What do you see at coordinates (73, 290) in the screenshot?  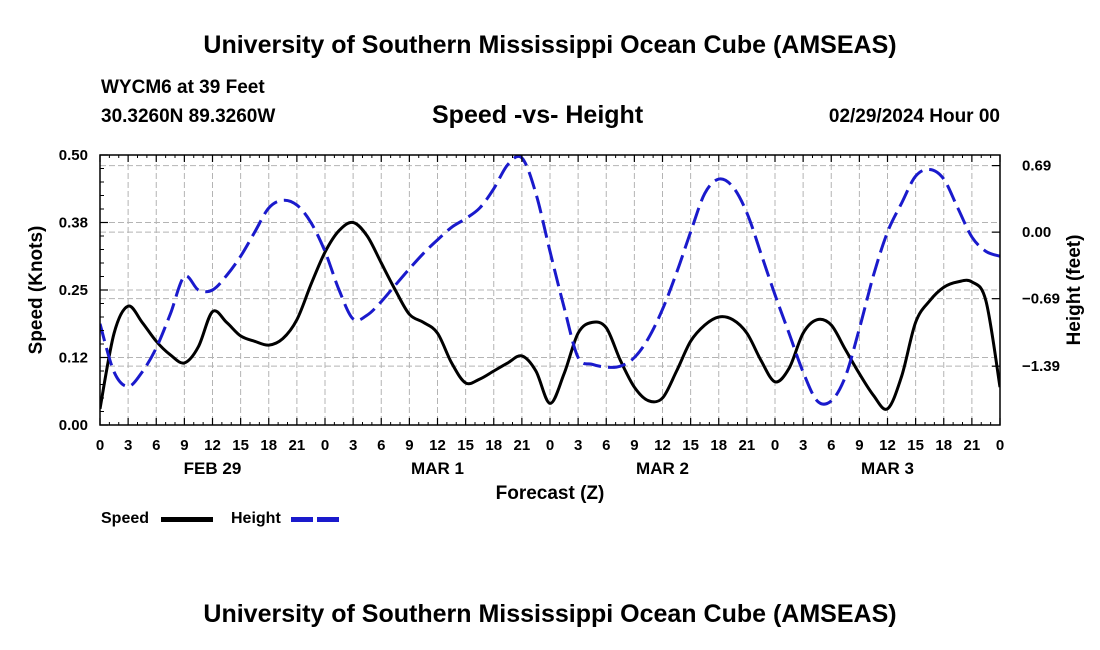 I see `y-tick-label: 0.25` at bounding box center [73, 290].